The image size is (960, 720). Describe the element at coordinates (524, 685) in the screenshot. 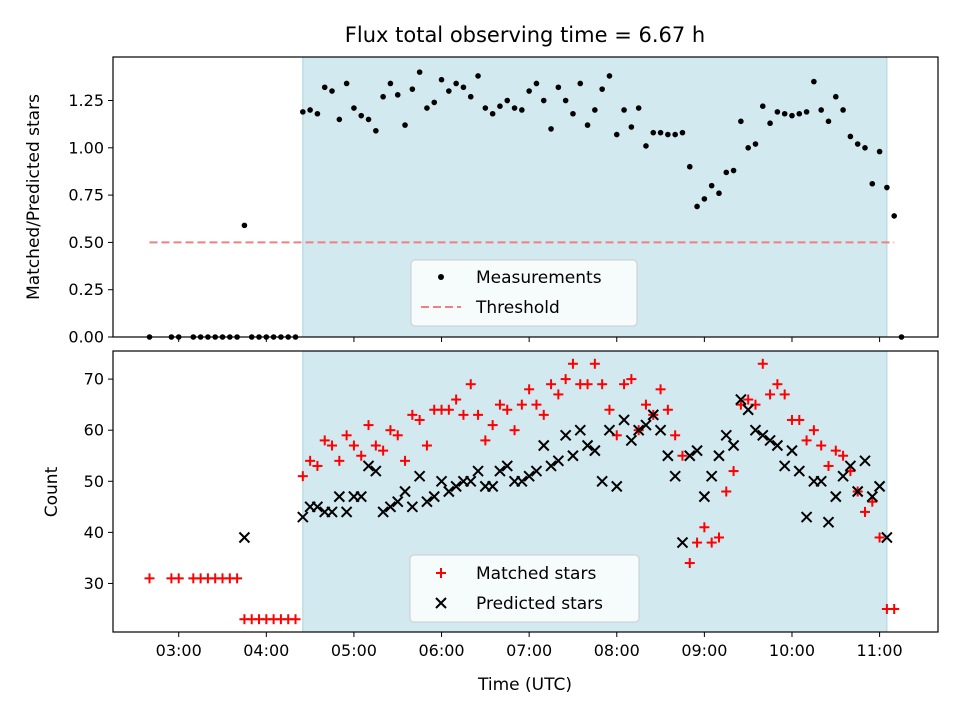

I see `x-axis-label: Time (UTC)` at that location.